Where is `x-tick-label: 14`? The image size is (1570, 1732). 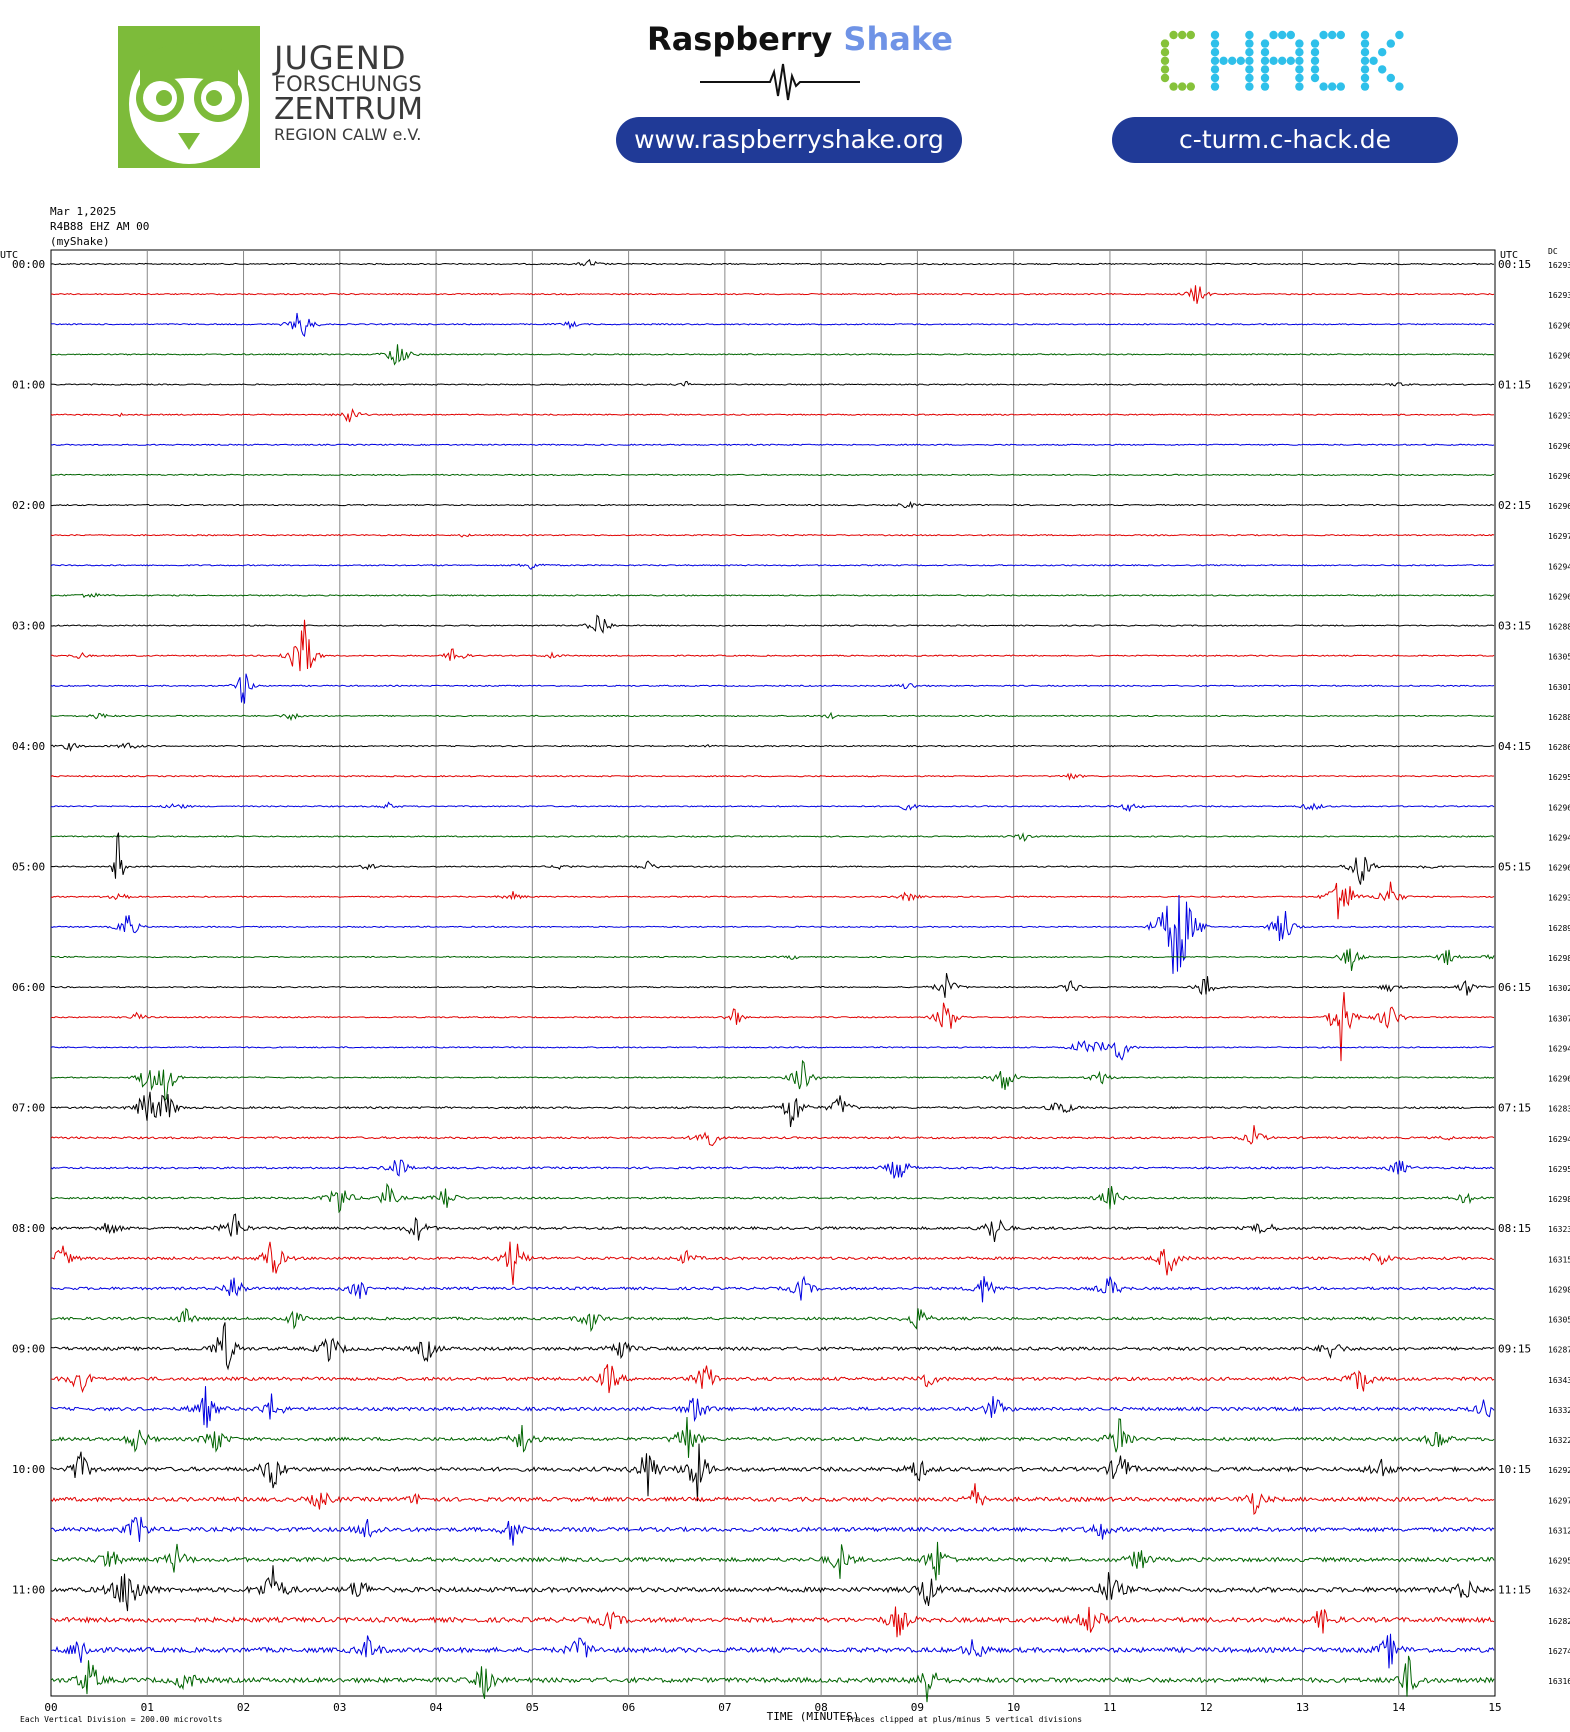
x-tick-label: 14 is located at coordinates (1399, 1707).